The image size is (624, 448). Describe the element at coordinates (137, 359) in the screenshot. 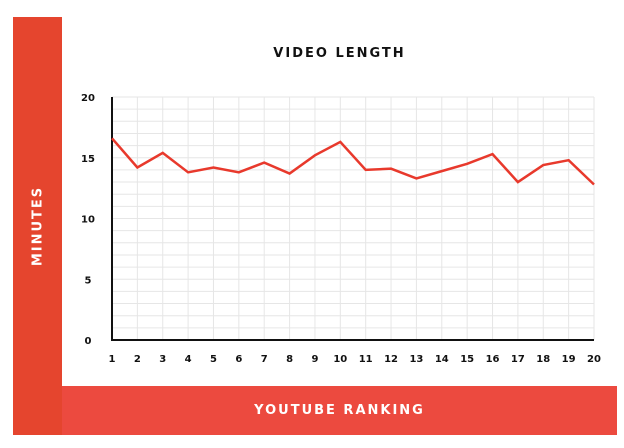

I see `x-tick-label: 2` at that location.